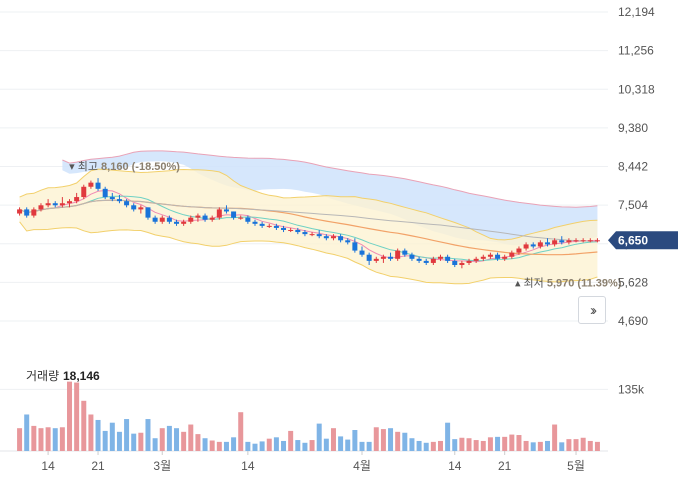 The height and width of the screenshot is (493, 678). I want to click on date-tick-label: 14, so click(248, 466).